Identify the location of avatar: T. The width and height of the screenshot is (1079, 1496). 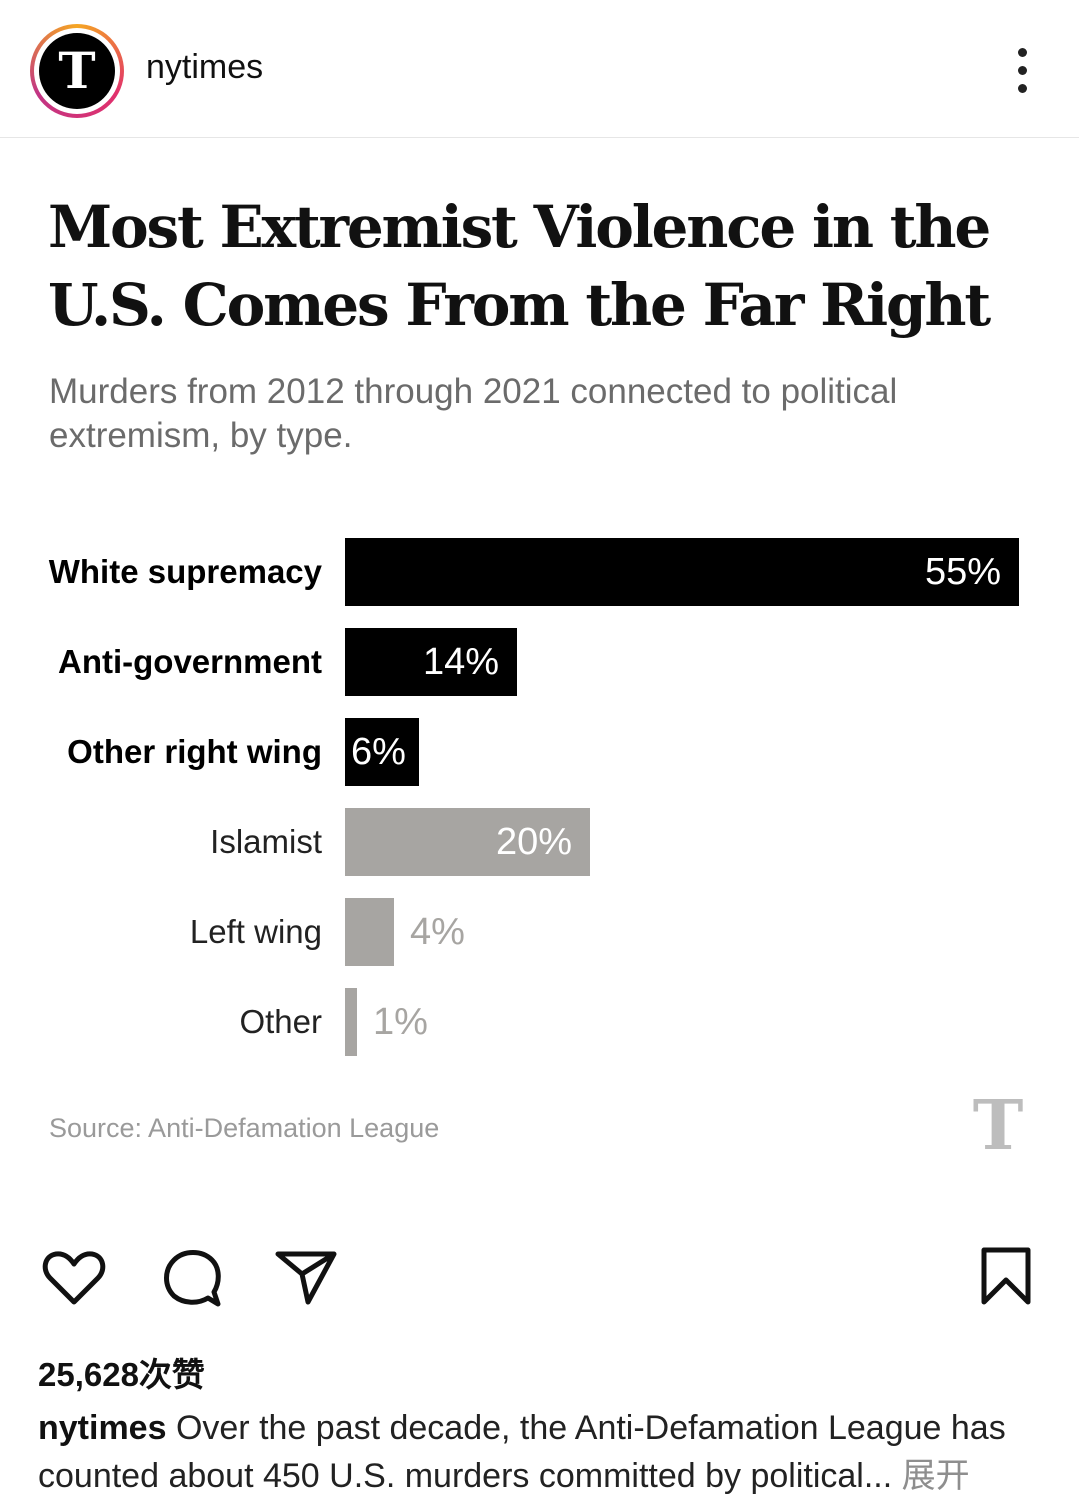
(77, 71).